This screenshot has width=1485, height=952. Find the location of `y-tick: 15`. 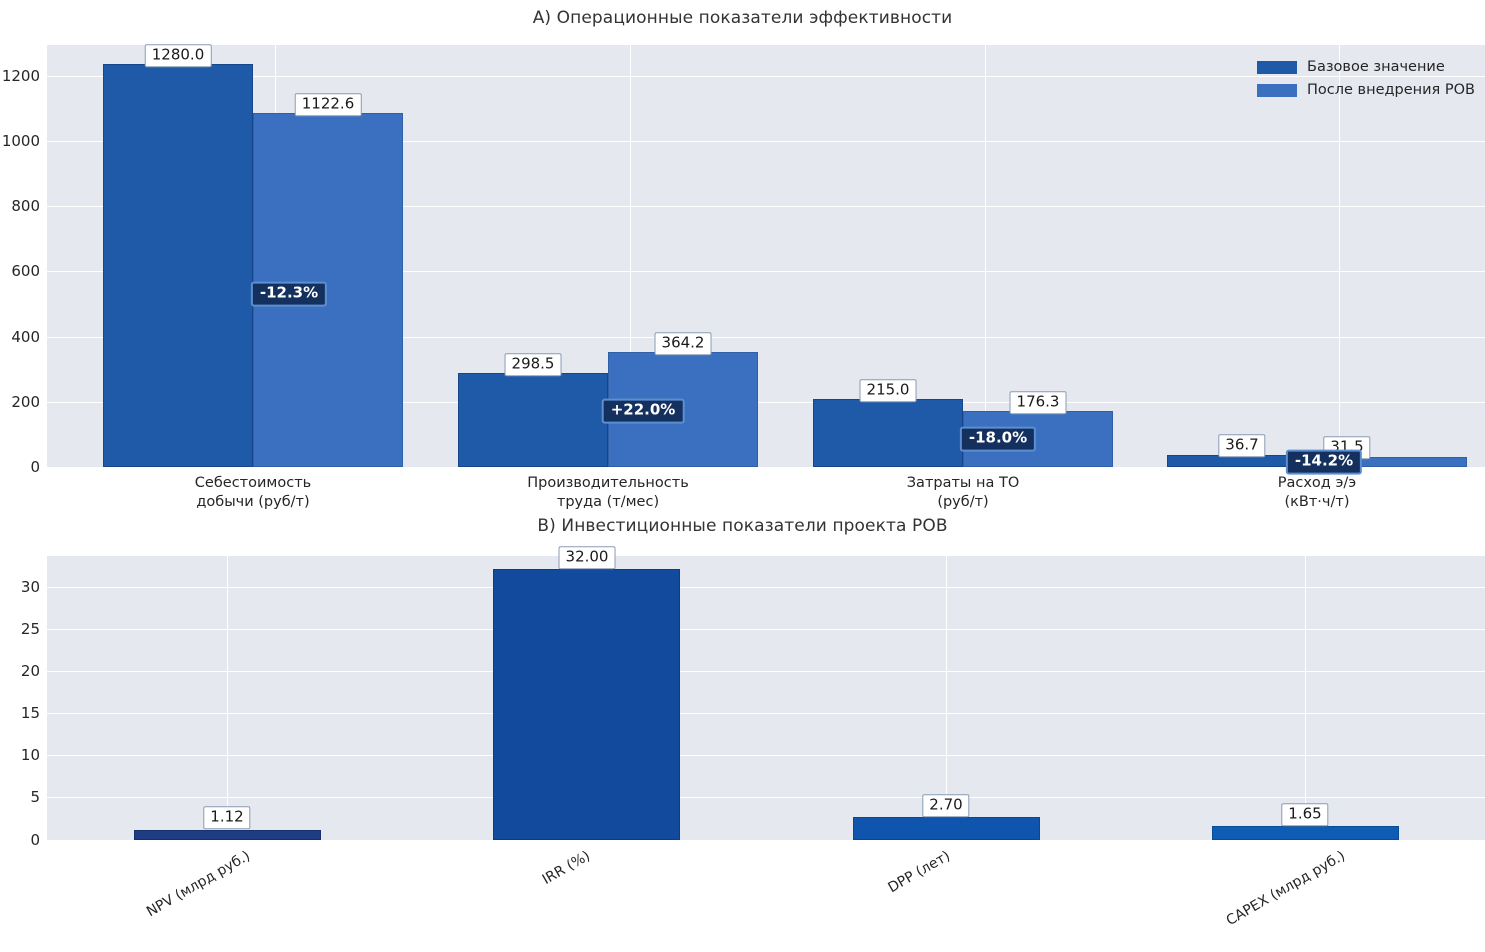

y-tick: 15 is located at coordinates (30, 713).